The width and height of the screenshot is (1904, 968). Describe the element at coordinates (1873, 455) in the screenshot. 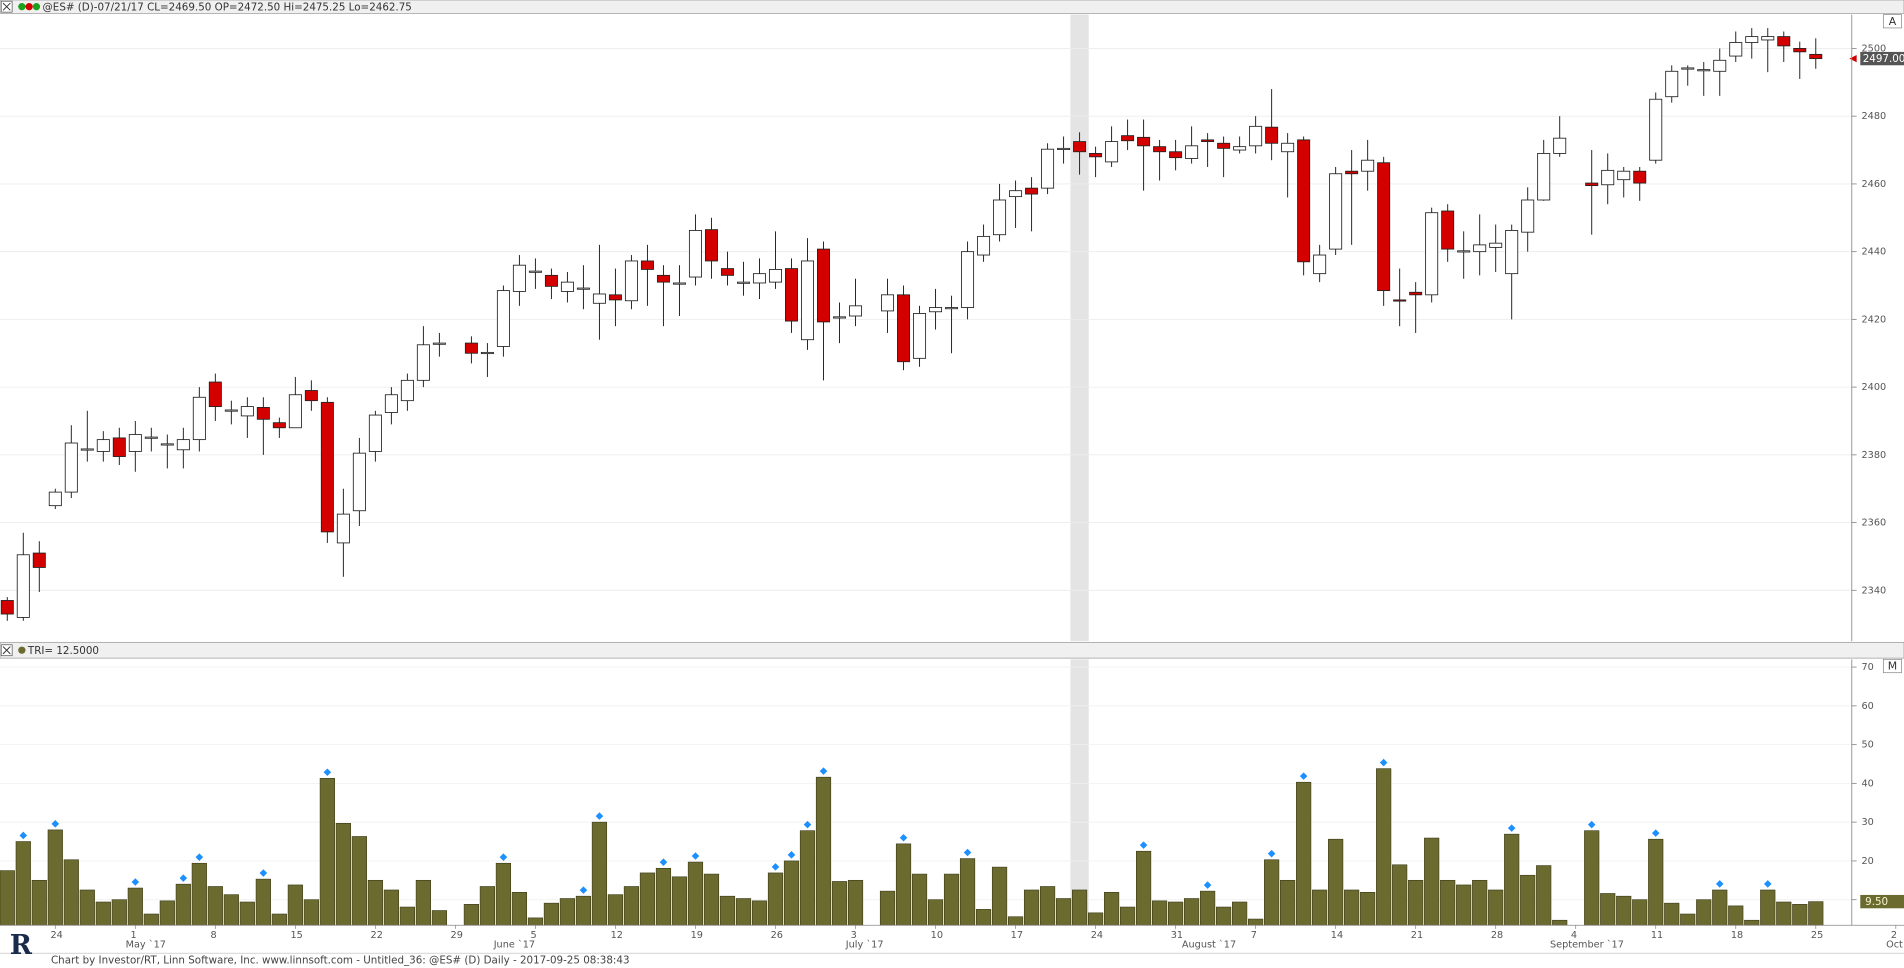

I see `y-tick-label: 2380` at that location.